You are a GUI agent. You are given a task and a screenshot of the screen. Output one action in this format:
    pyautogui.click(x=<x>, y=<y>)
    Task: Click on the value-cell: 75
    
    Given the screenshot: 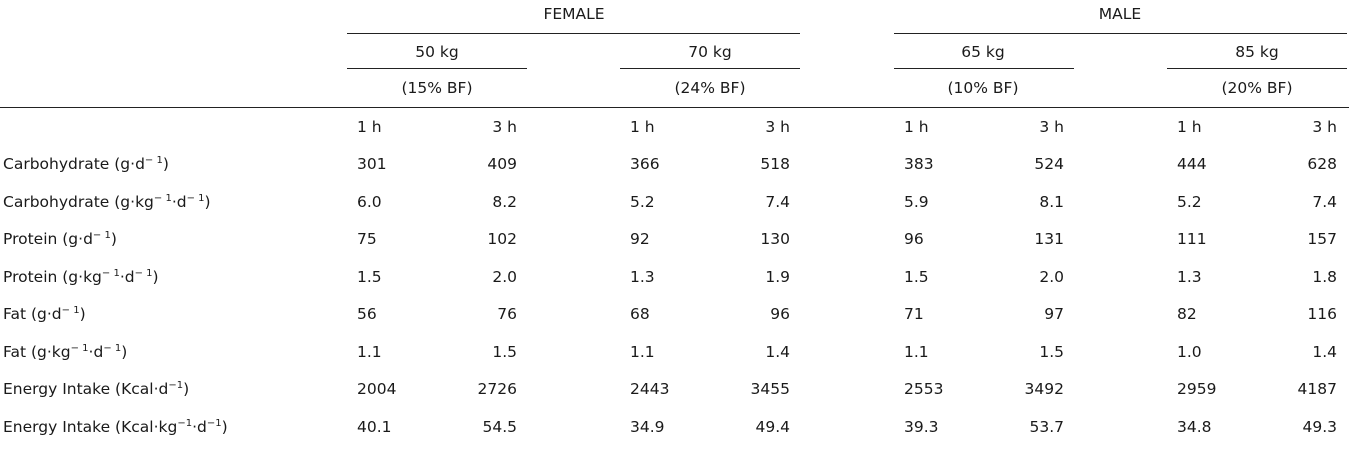 What is the action you would take?
    pyautogui.click(x=367, y=239)
    